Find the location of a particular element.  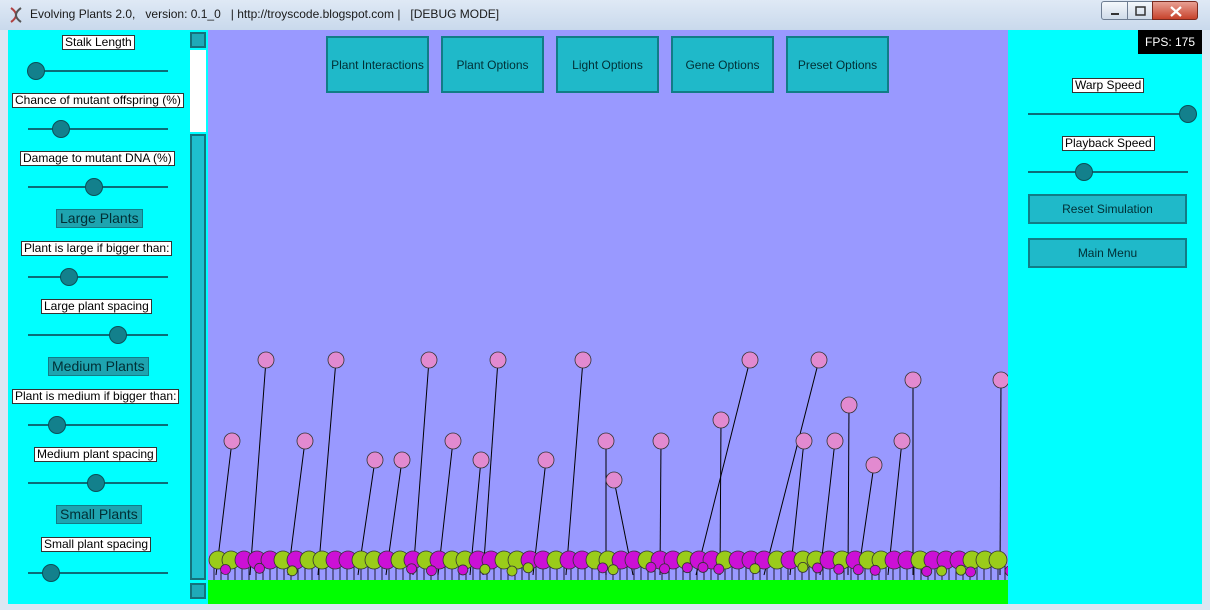

large-spacing-label: Large plant spacing is located at coordinates (96, 306).